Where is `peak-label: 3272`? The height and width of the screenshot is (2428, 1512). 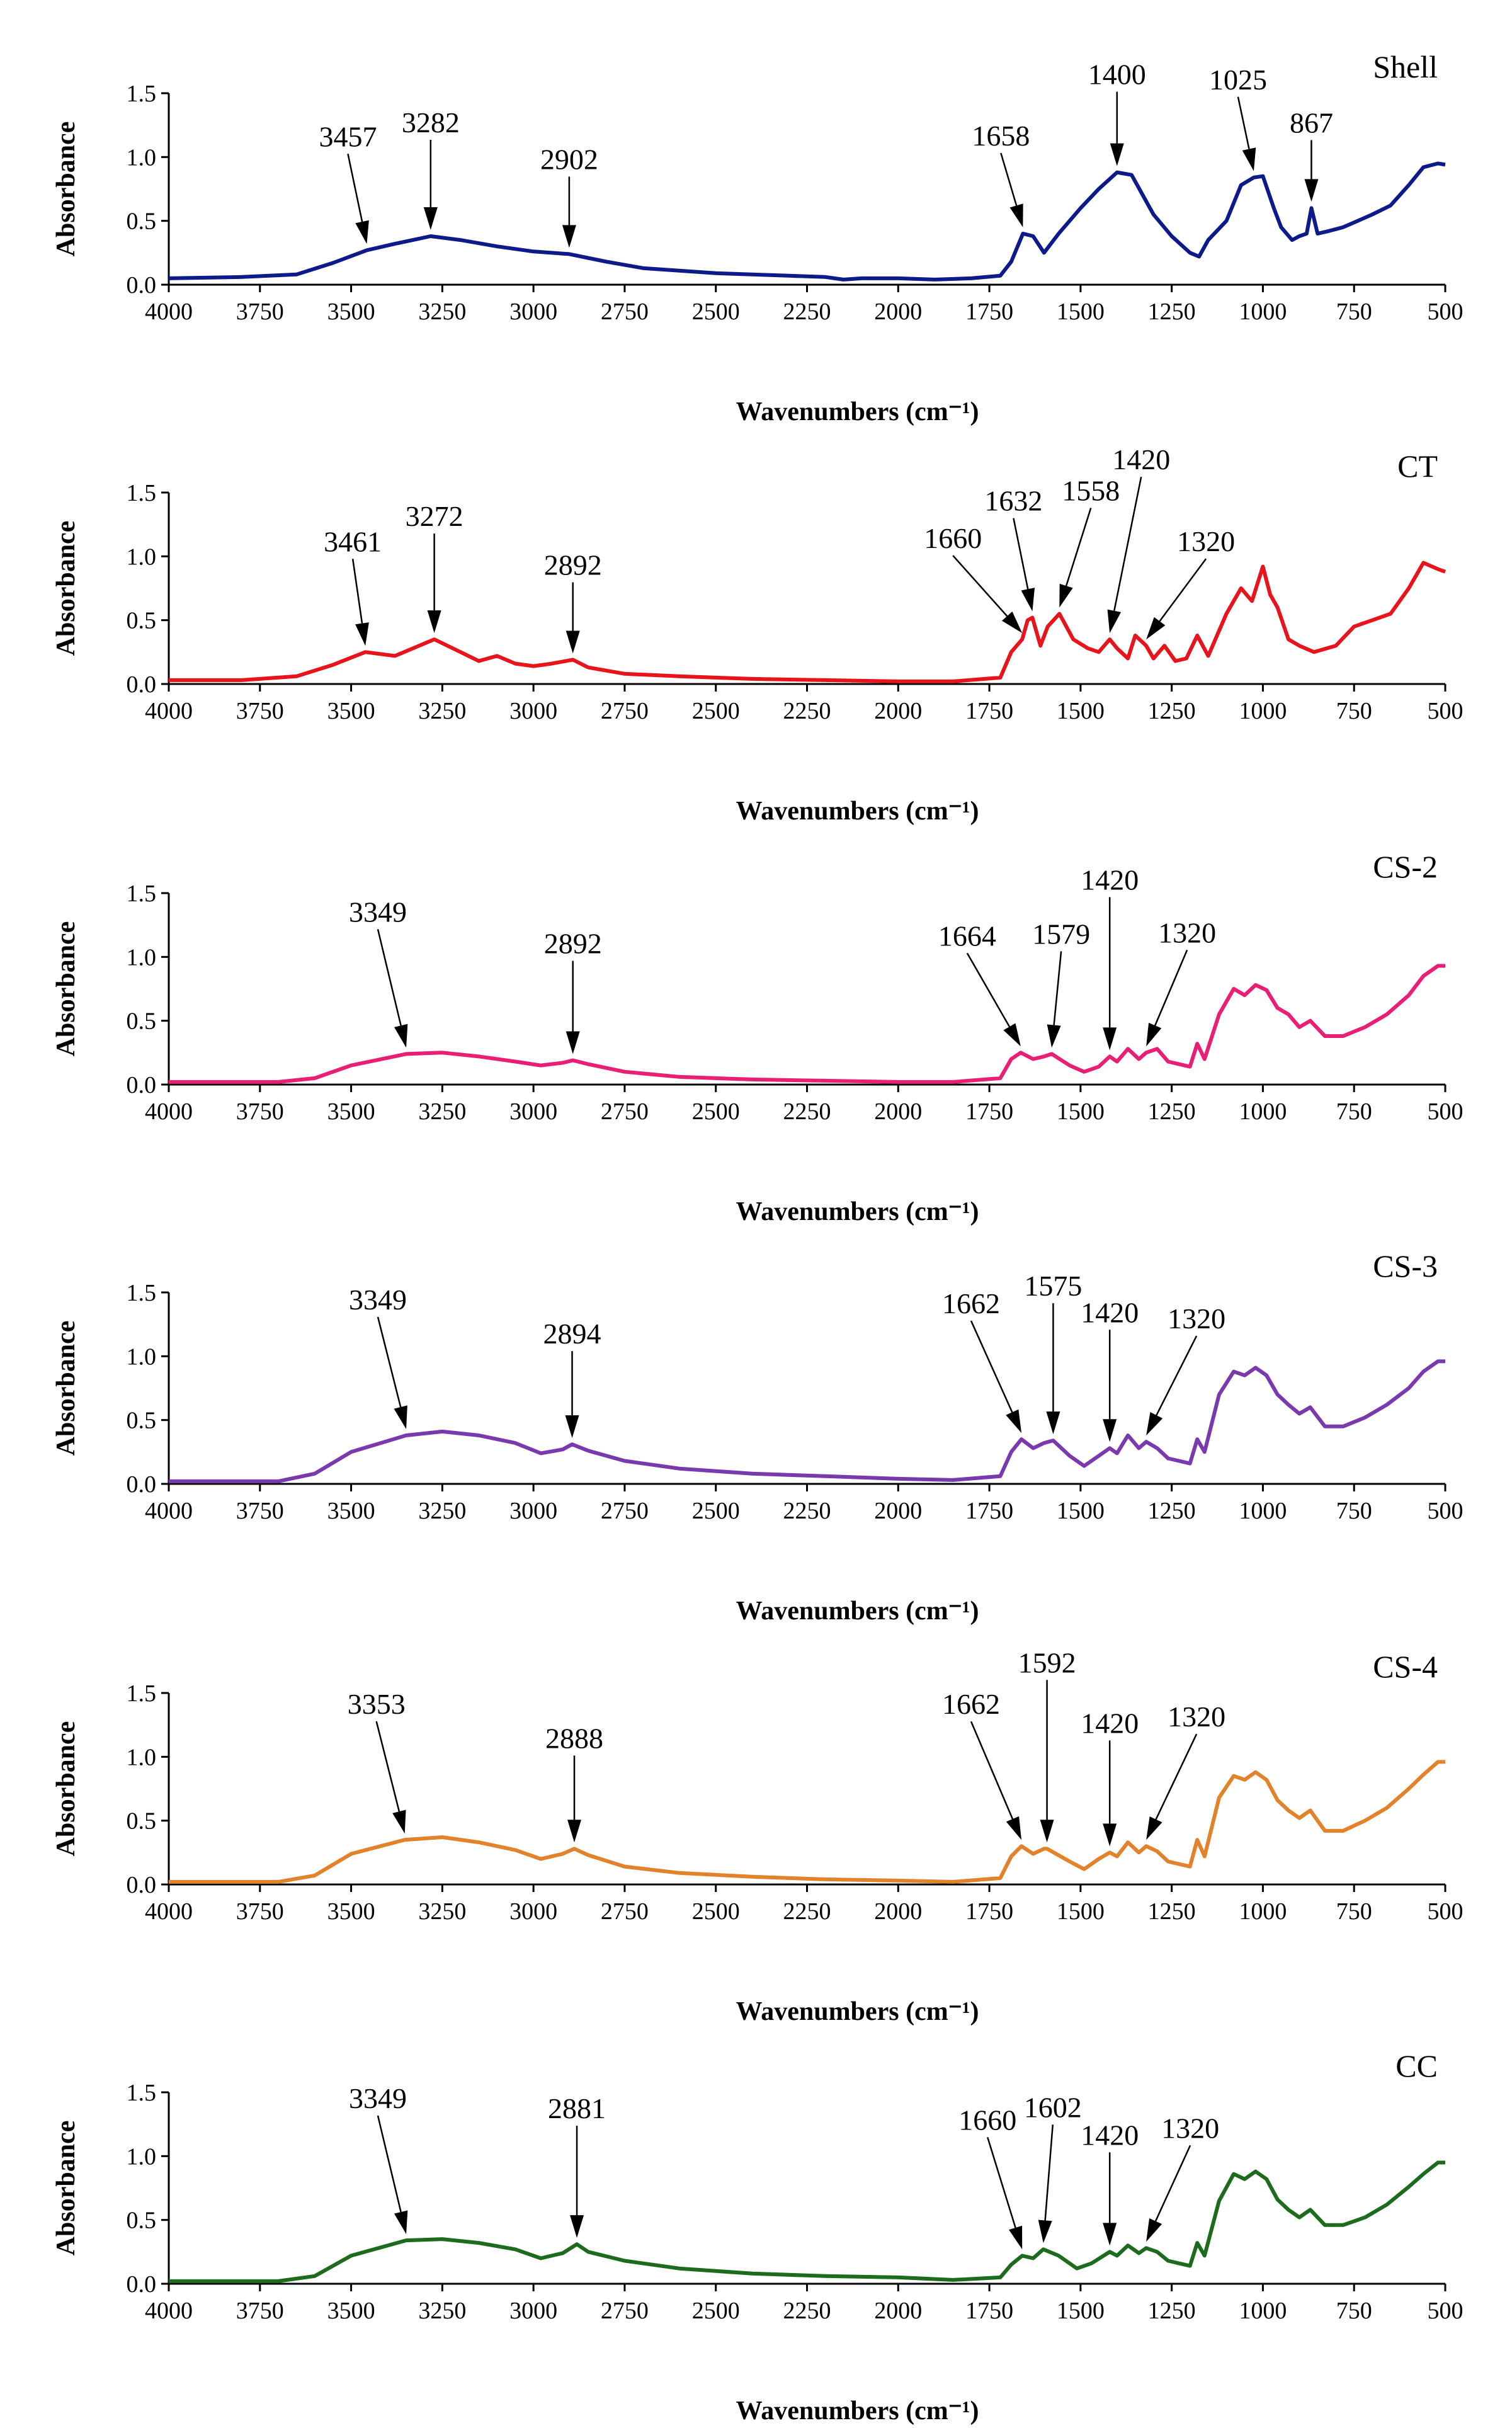
peak-label: 3272 is located at coordinates (434, 516).